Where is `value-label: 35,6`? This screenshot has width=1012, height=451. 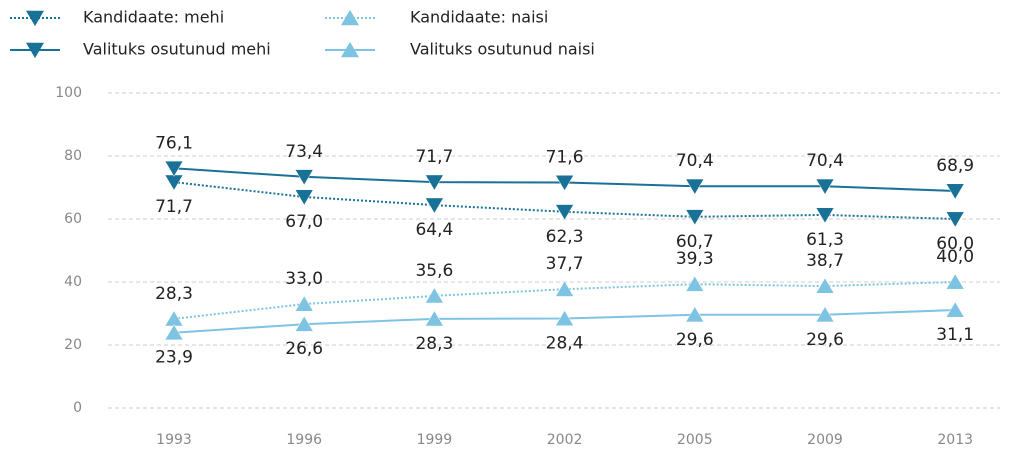 value-label: 35,6 is located at coordinates (434, 271).